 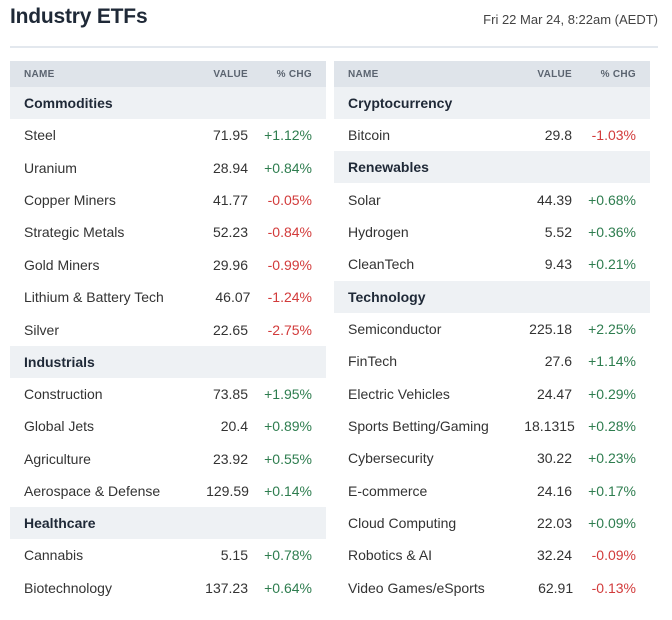 I want to click on etf-percent-change: -1.24%, so click(x=289, y=297).